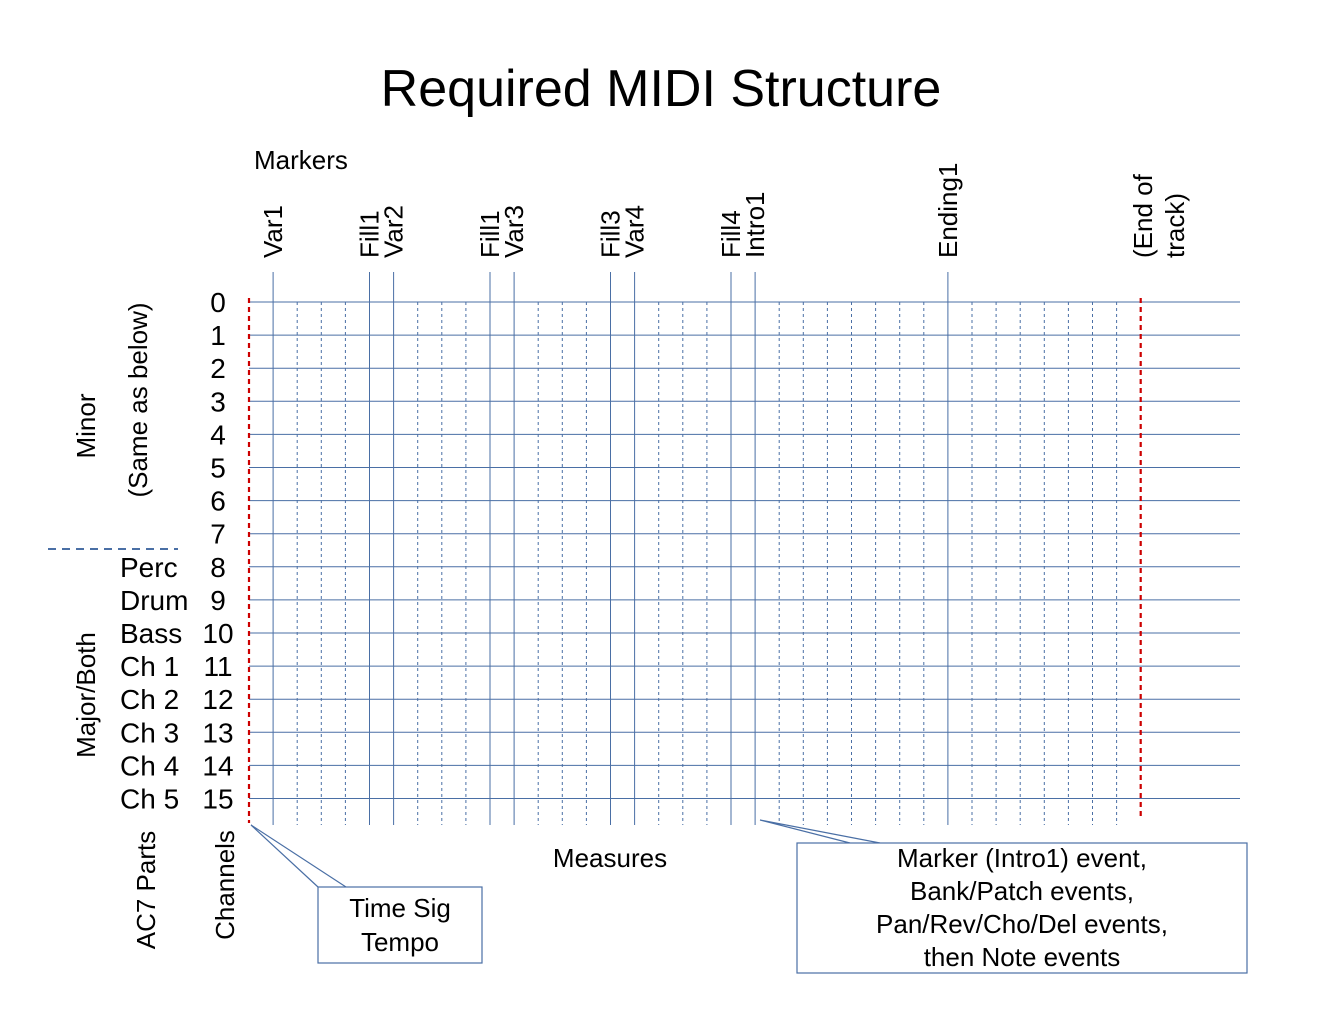 The image size is (1320, 1020). Describe the element at coordinates (301, 160) in the screenshot. I see `markers-heading: Markers` at that location.